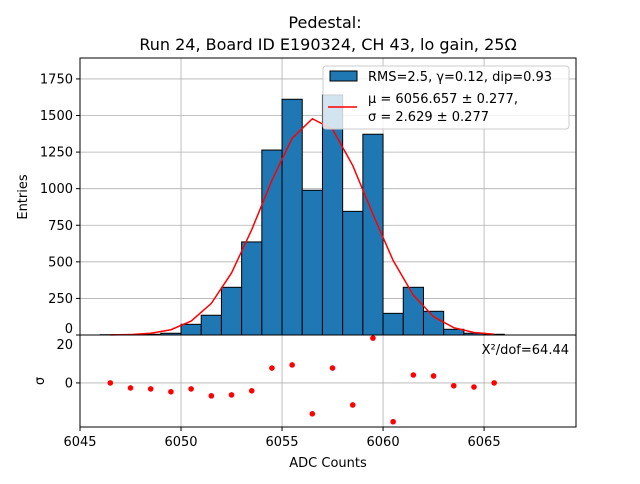 This screenshot has height=484, width=640. What do you see at coordinates (428, 117) in the screenshot?
I see `legend-fit-label-line2: σ = 2.629 ± 0.277` at bounding box center [428, 117].